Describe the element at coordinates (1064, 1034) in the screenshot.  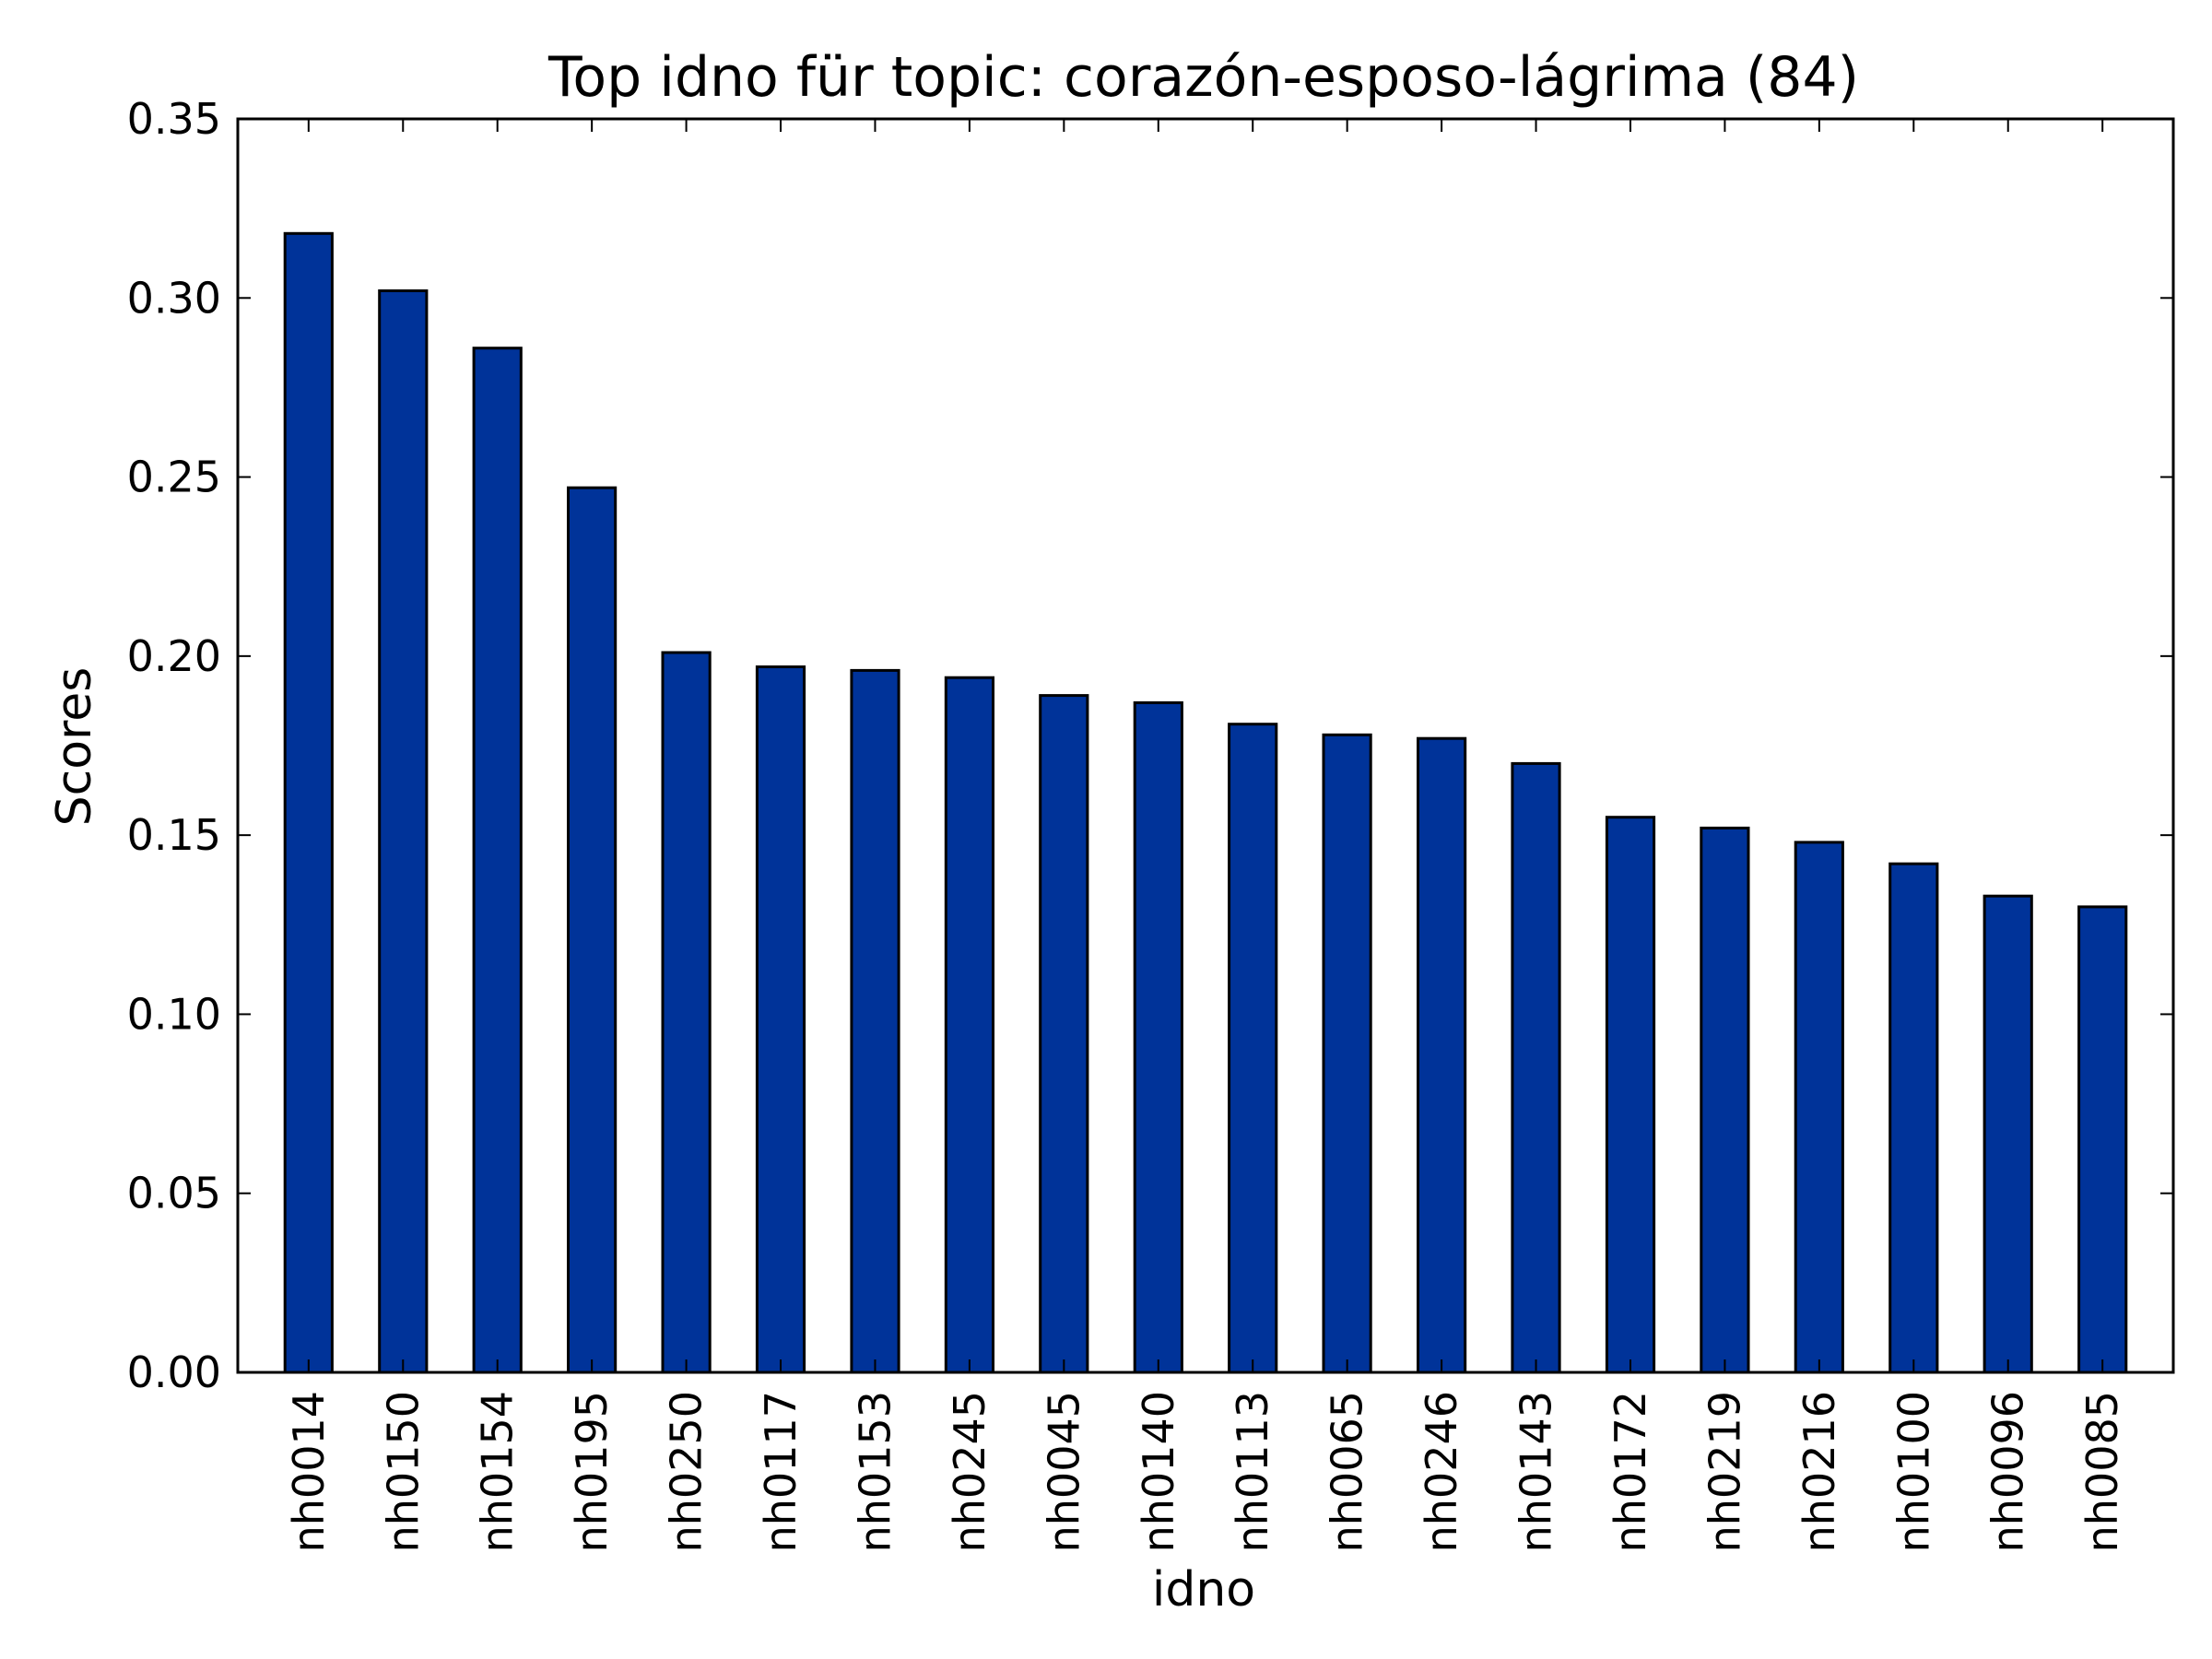
I see `bar-nh0045` at that location.